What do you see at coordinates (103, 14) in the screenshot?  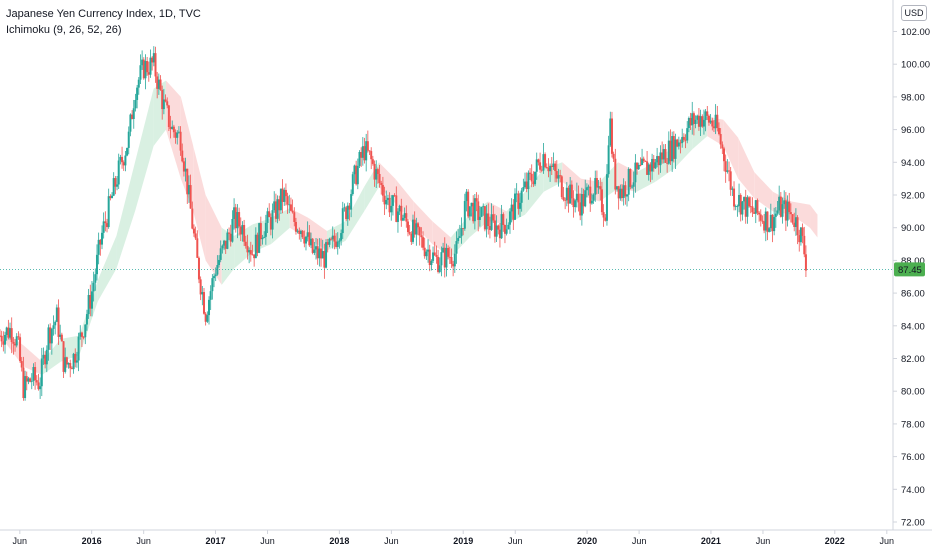 I see `symbol-title: Japanese Yen Currency Index, 1D, TVC` at bounding box center [103, 14].